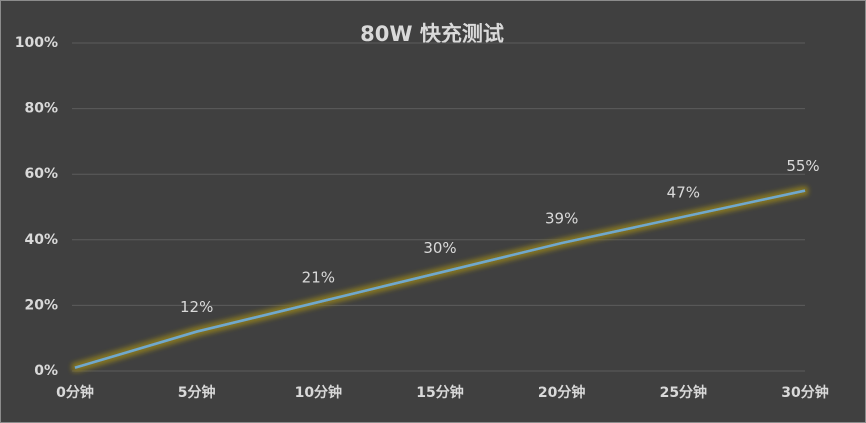  I want to click on x-tick-label: 5分钟, so click(197, 392).